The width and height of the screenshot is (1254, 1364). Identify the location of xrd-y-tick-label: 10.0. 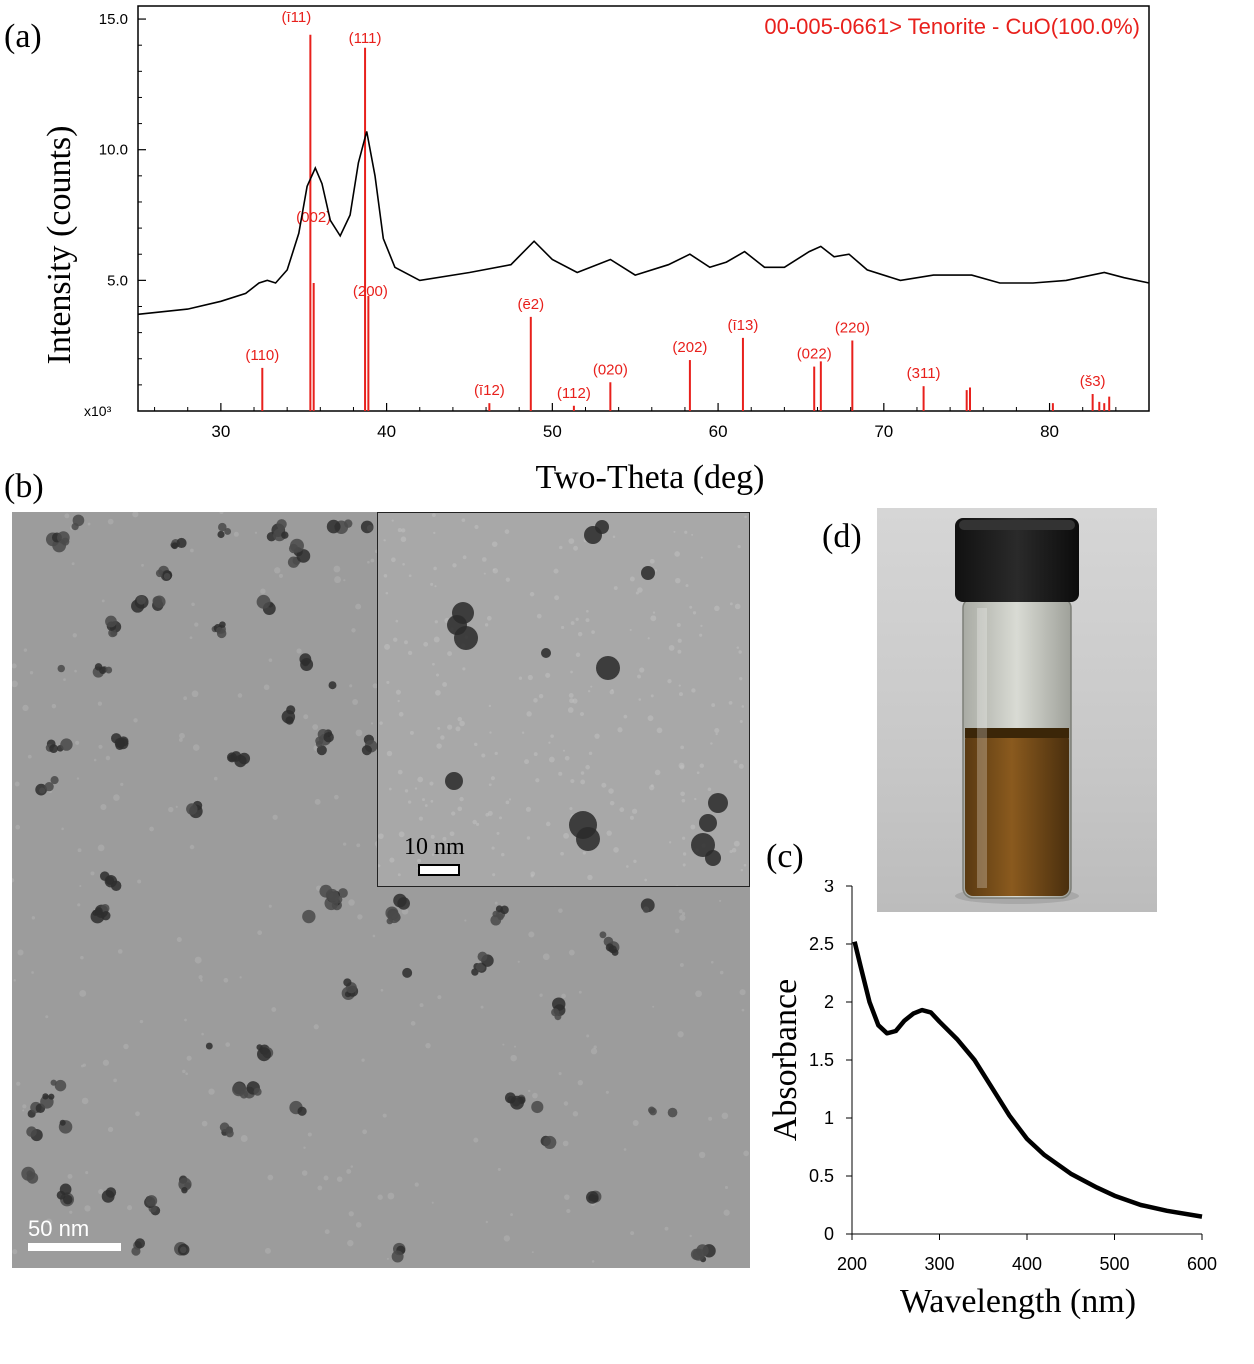
(113, 150).